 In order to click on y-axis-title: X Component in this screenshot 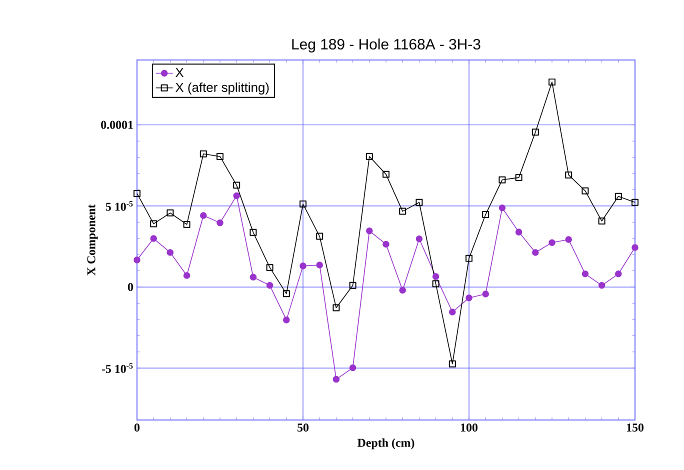, I will do `click(92, 240)`.